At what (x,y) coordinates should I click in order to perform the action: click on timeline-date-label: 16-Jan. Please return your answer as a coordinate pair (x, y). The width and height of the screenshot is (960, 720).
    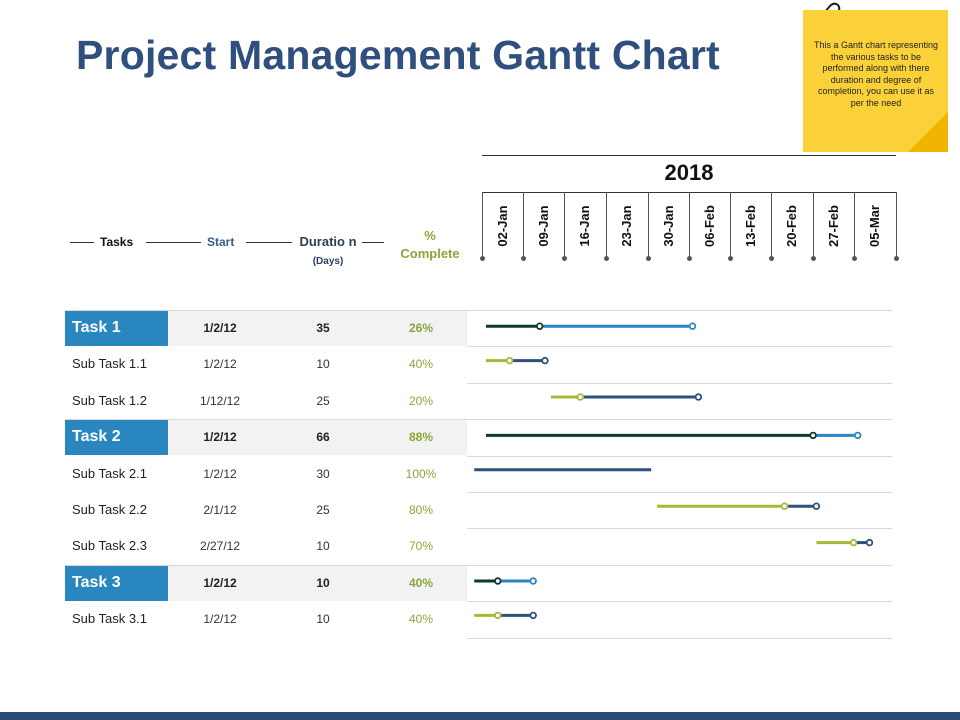
    Looking at the image, I should click on (584, 226).